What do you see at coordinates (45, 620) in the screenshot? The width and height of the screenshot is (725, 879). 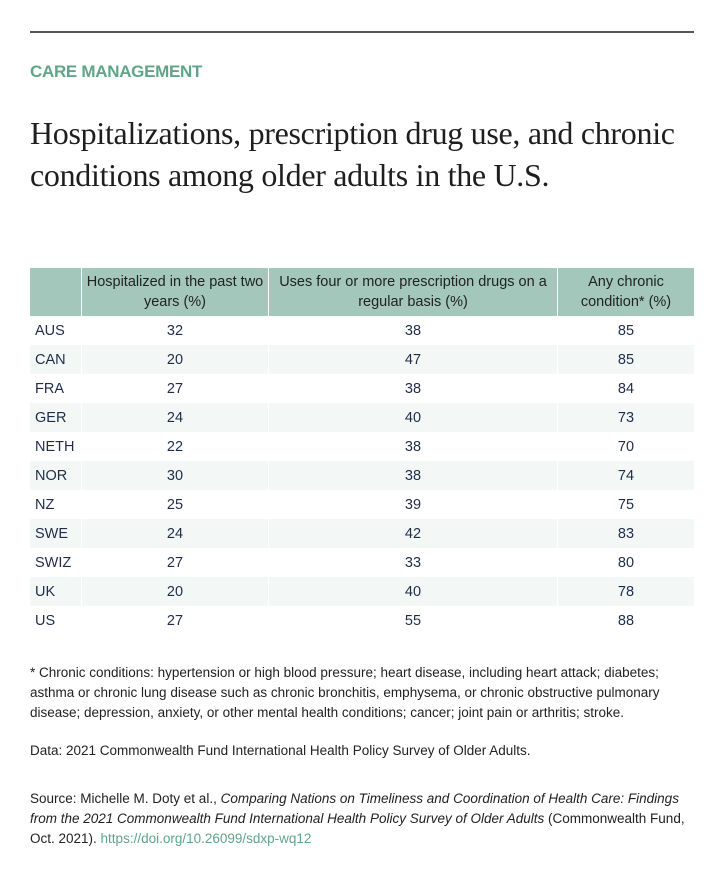 I see `cell-country: US` at bounding box center [45, 620].